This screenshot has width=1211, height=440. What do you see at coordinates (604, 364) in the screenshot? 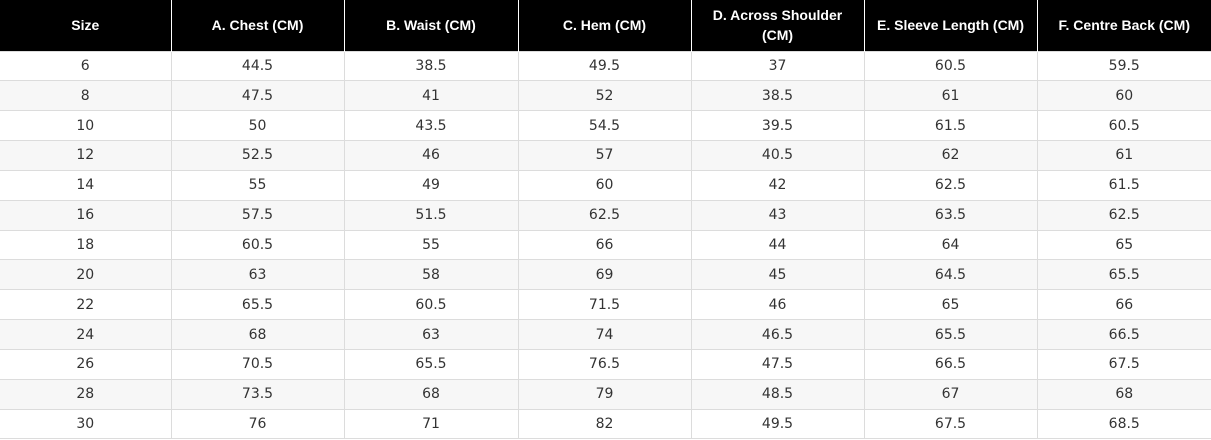
I see `cell-hem: 76.5` at bounding box center [604, 364].